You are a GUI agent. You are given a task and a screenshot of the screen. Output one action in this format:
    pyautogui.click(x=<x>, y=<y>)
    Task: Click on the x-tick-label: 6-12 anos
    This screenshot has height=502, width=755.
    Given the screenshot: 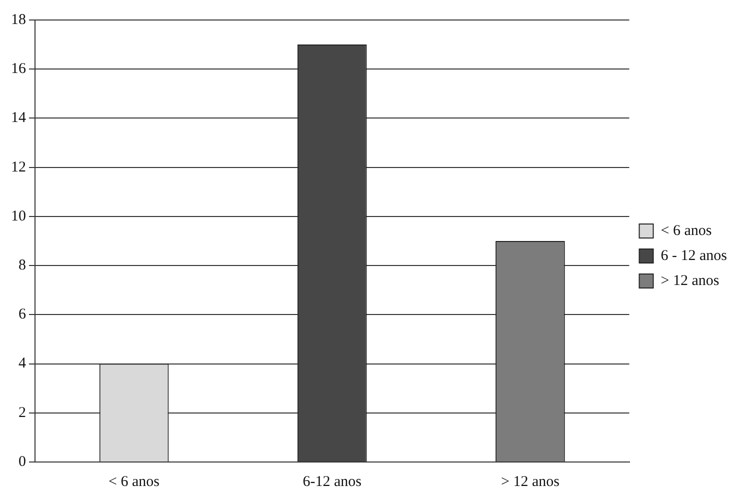 What is the action you would take?
    pyautogui.click(x=332, y=482)
    